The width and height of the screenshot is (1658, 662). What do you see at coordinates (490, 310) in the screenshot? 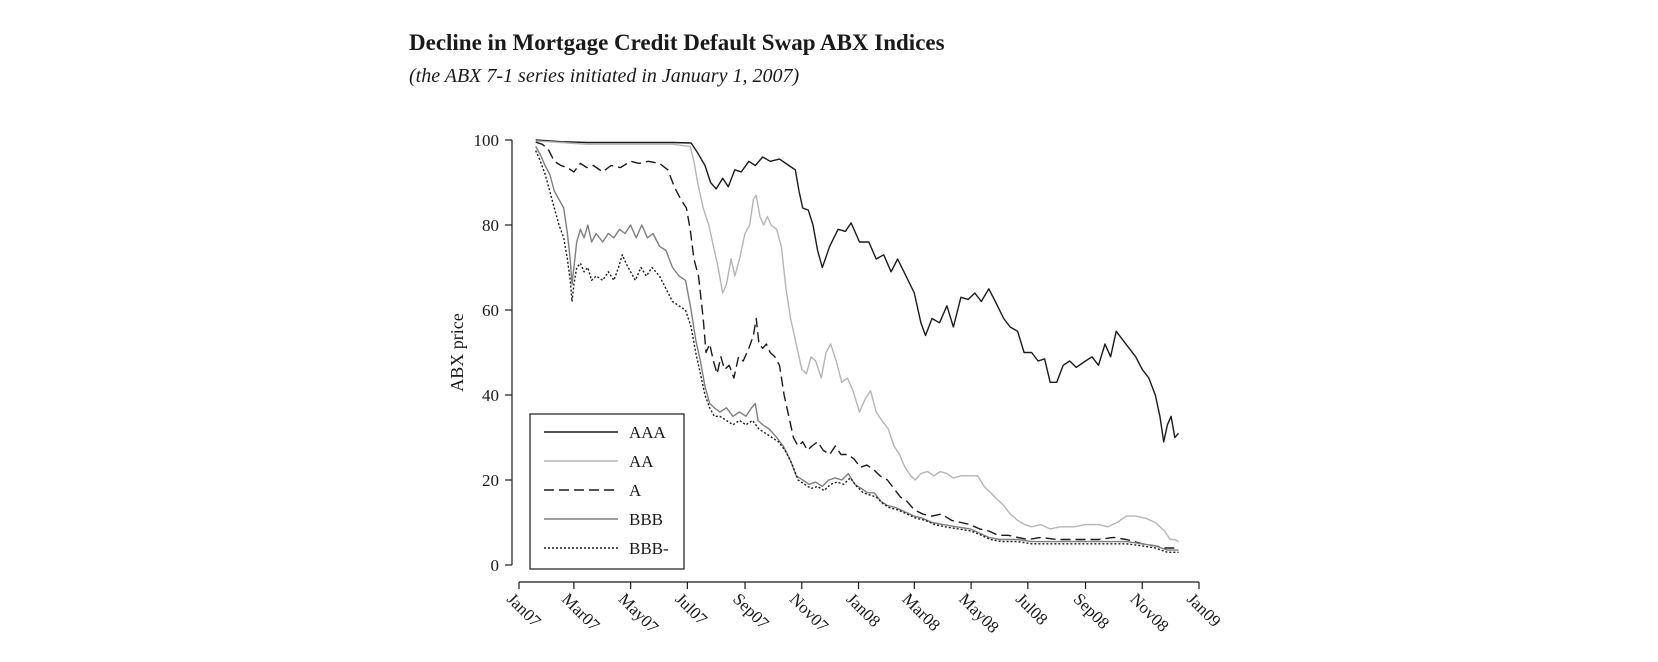
I see `y-tick-label: 60` at bounding box center [490, 310].